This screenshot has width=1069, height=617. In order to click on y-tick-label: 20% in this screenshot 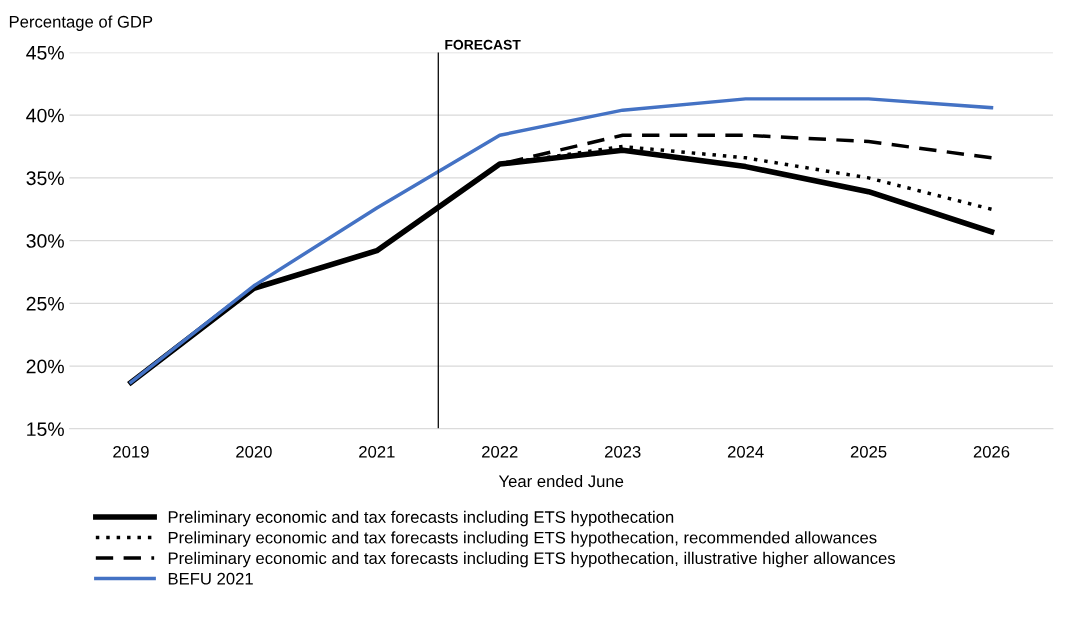, I will do `click(45, 366)`.